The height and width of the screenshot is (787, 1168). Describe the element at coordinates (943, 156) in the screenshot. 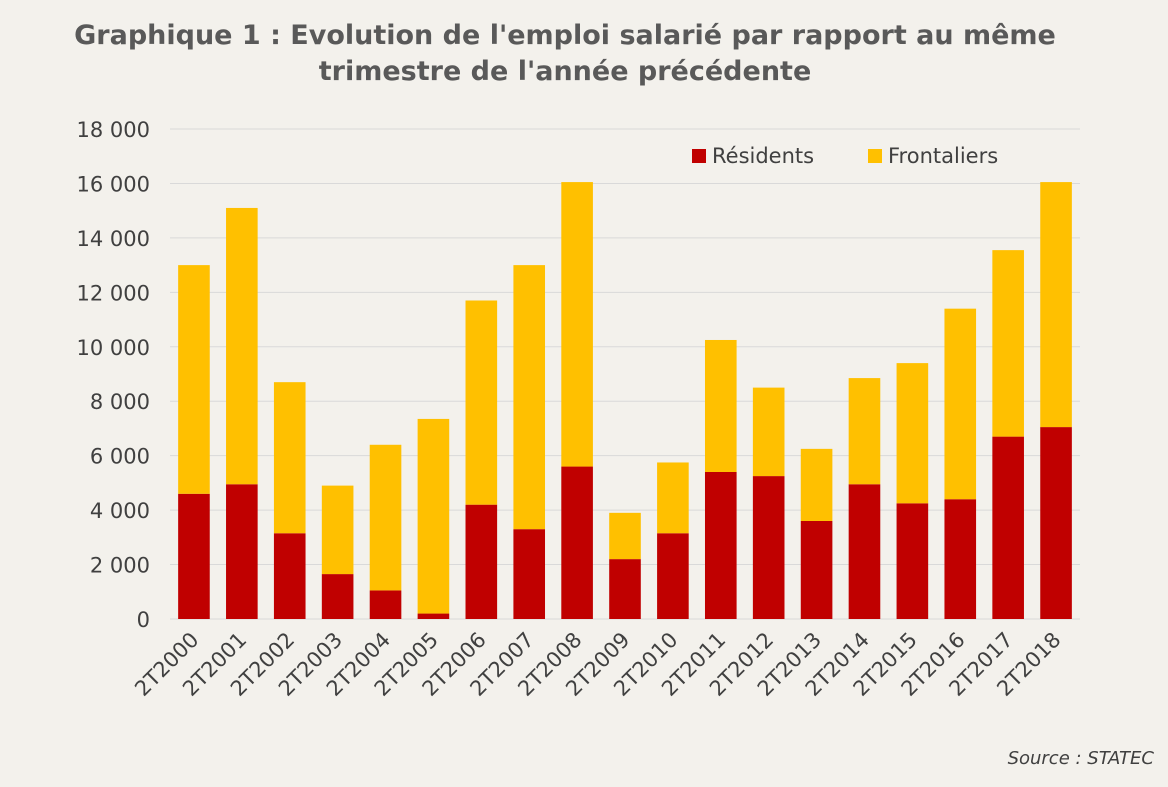

I see `legend-label-frontaliers: Frontaliers` at that location.